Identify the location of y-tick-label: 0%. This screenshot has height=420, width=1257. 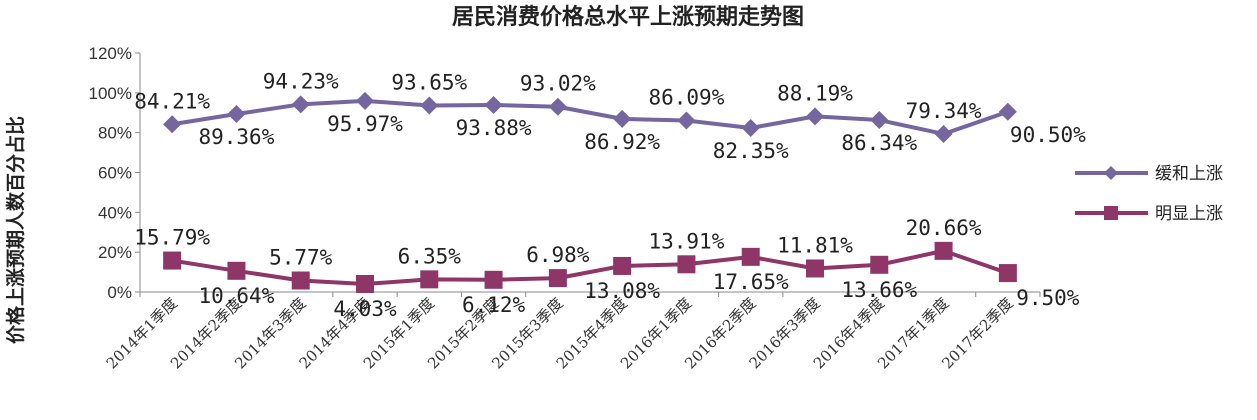
(119, 292).